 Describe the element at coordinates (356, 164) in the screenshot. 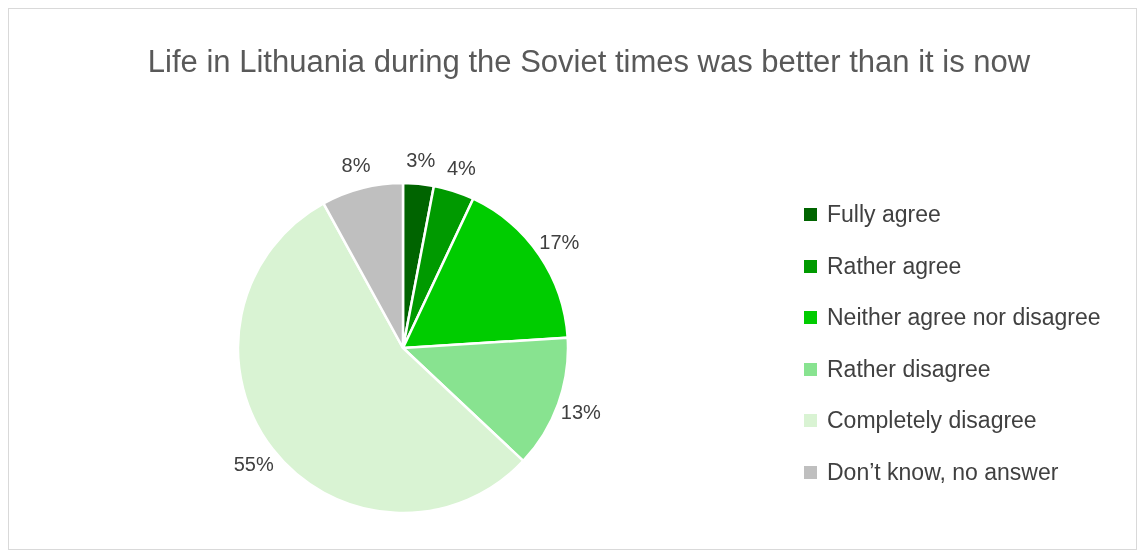

I see `data-label: 8%` at that location.